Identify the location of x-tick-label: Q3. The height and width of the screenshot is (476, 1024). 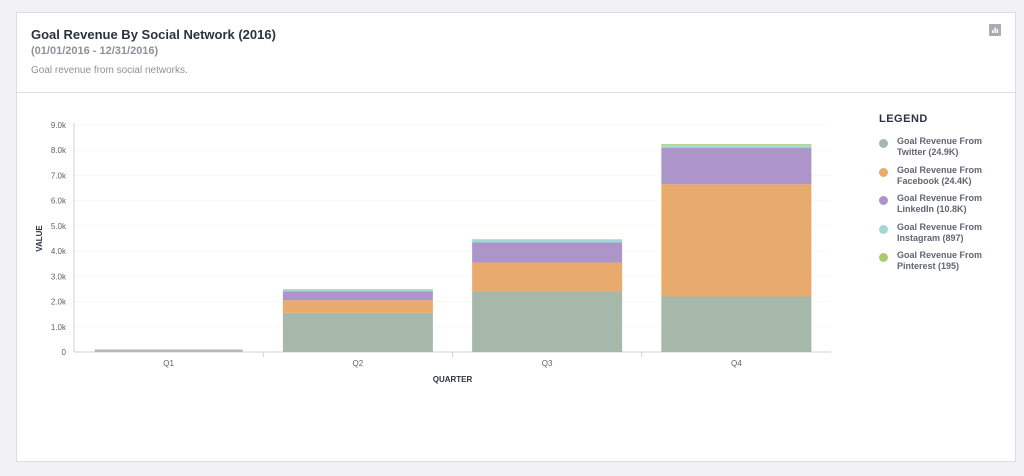
(547, 363).